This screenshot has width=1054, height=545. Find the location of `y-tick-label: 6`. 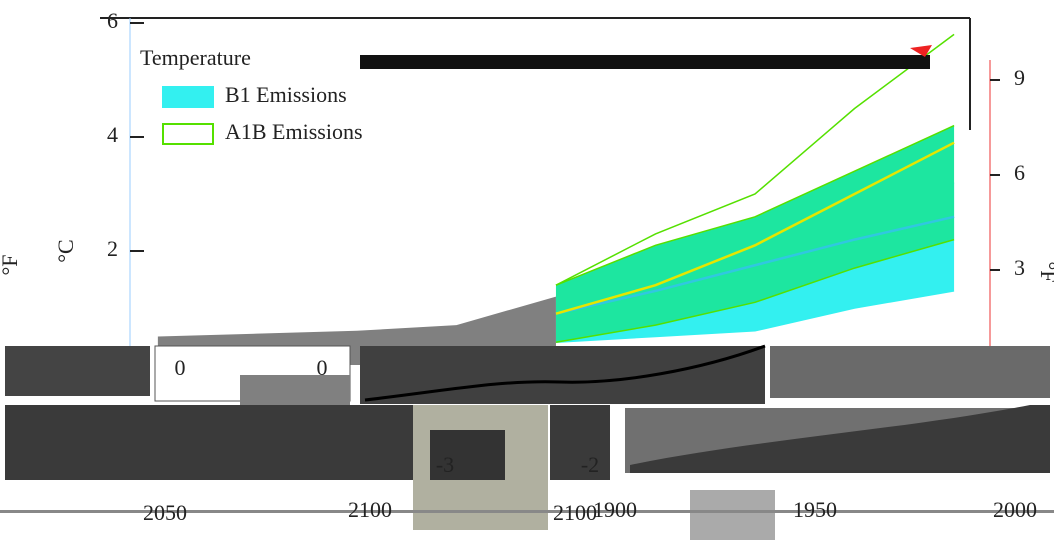

y-tick-label: 6 is located at coordinates (112, 20).